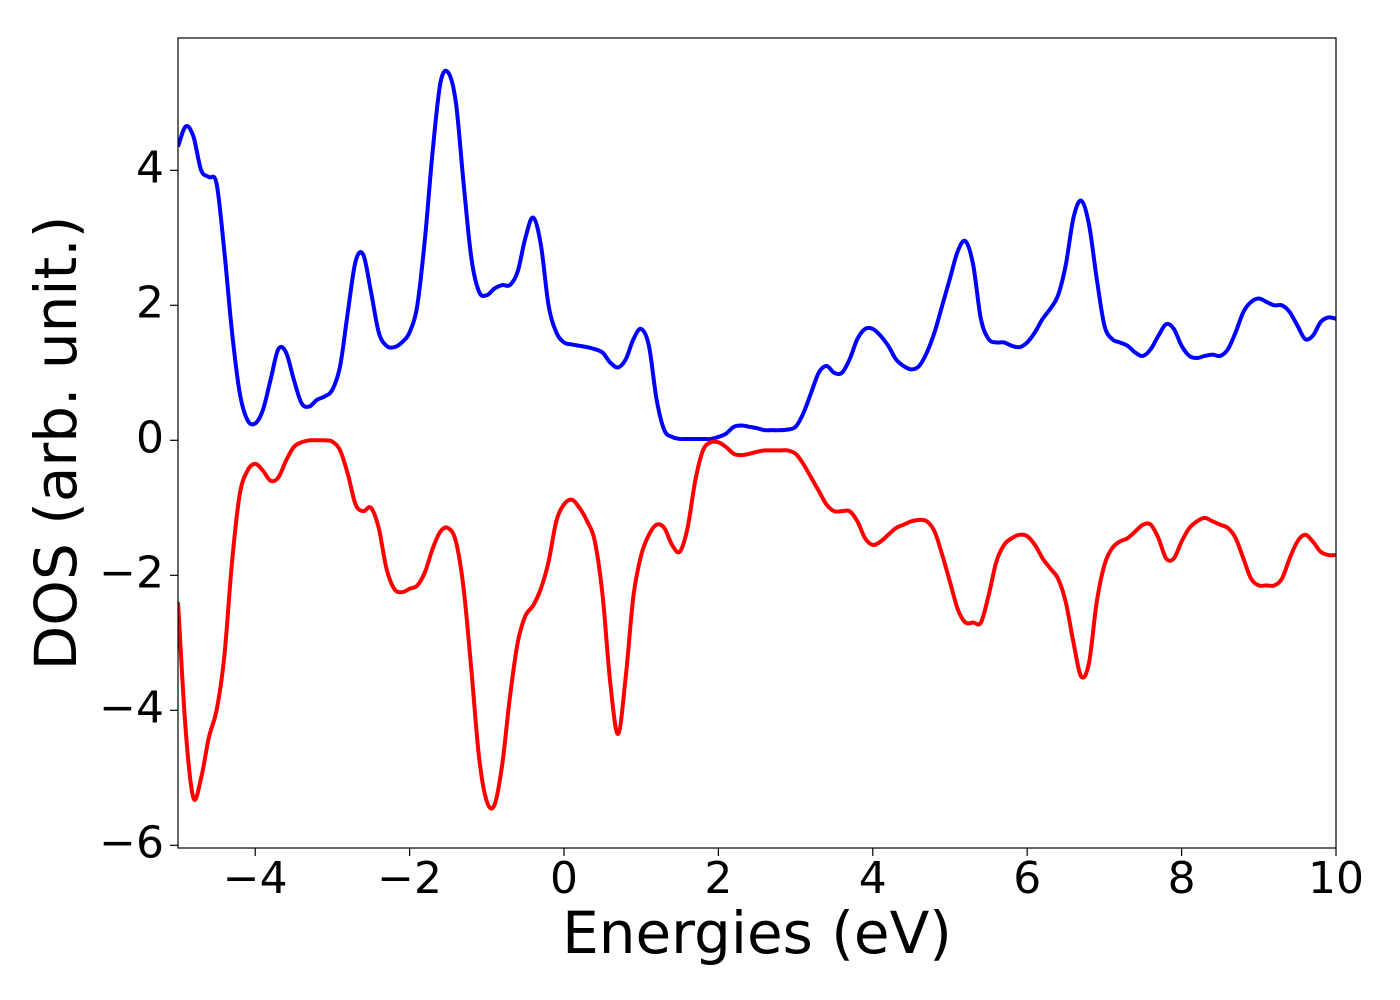 The image size is (1400, 1000). What do you see at coordinates (150, 437) in the screenshot?
I see `y-tick-label: 0` at bounding box center [150, 437].